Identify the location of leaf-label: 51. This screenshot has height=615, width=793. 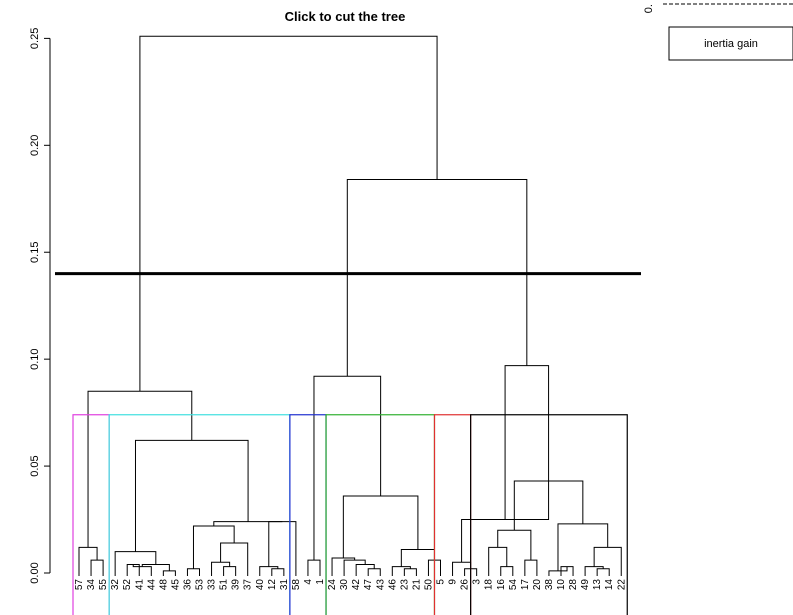
(224, 585).